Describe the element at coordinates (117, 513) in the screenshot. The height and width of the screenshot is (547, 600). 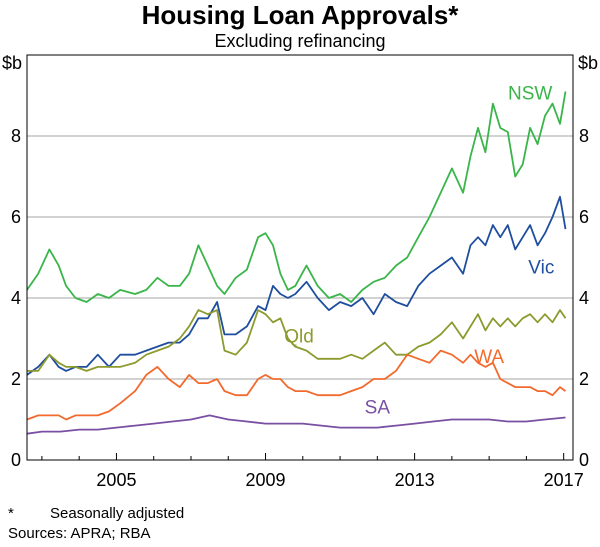
I see `footnote-text: Seasonally adjusted` at that location.